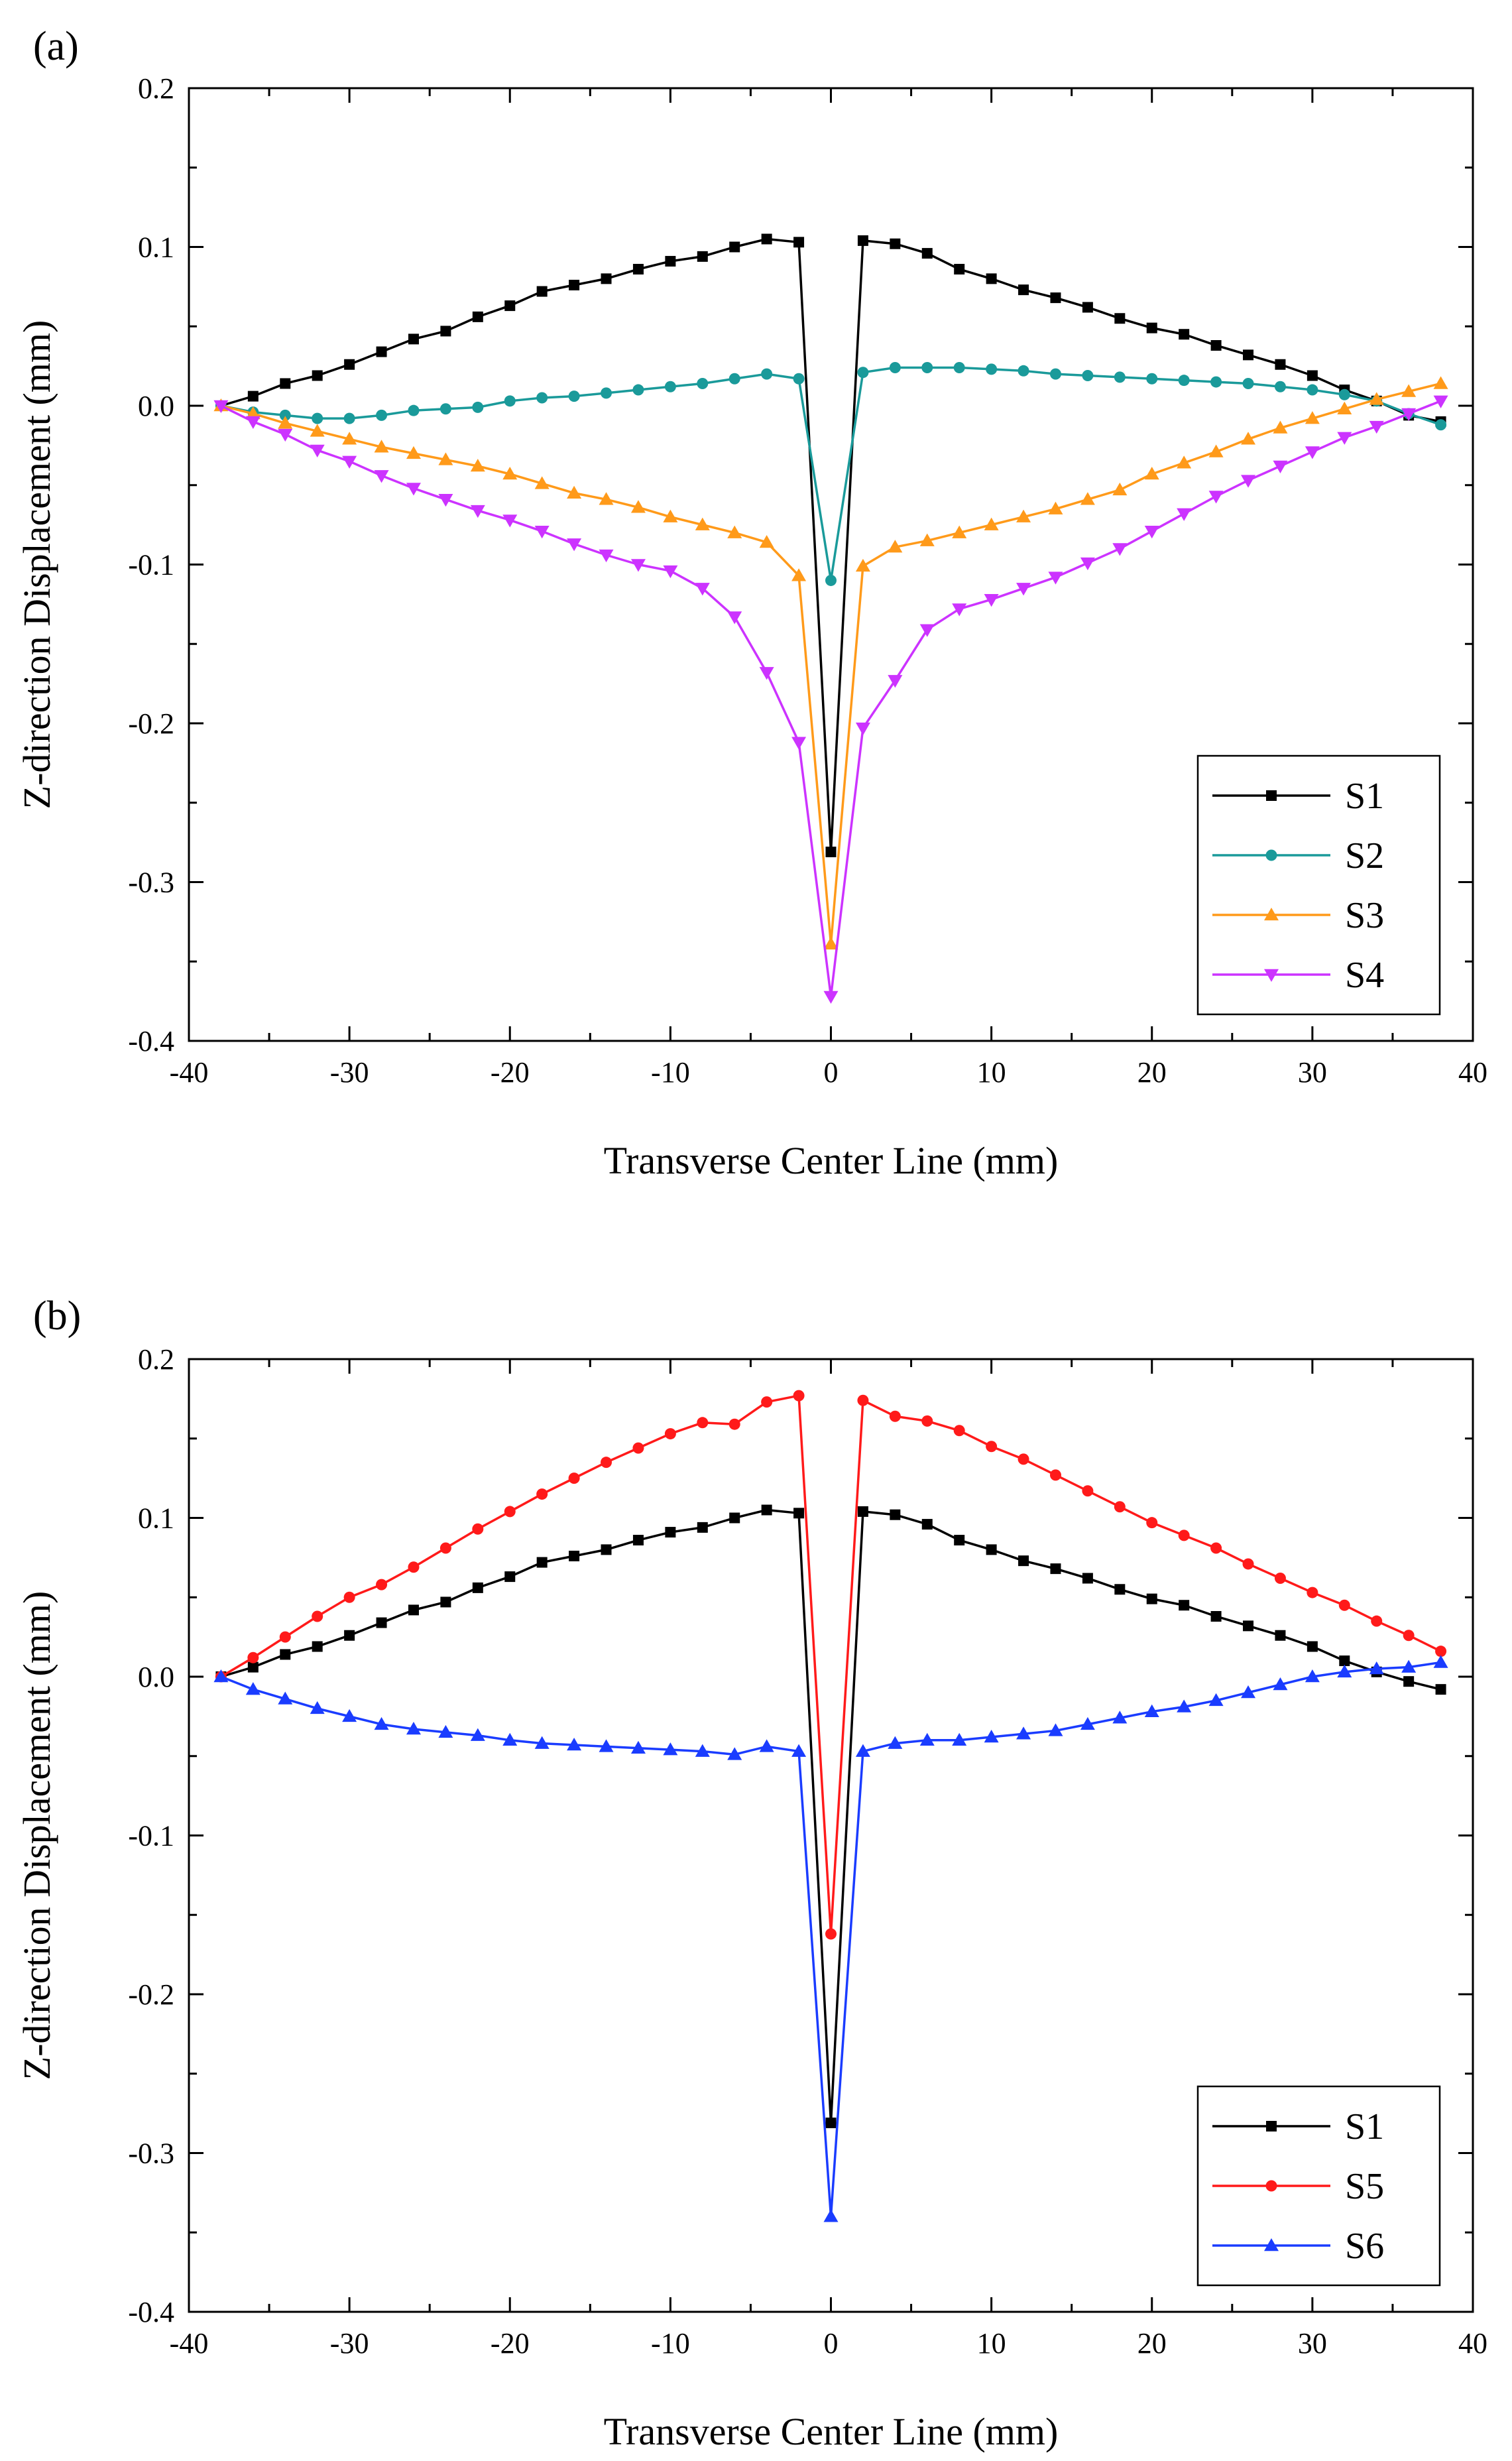  What do you see at coordinates (151, 1836) in the screenshot?
I see `chart-1-y-tick-label: -0.1` at bounding box center [151, 1836].